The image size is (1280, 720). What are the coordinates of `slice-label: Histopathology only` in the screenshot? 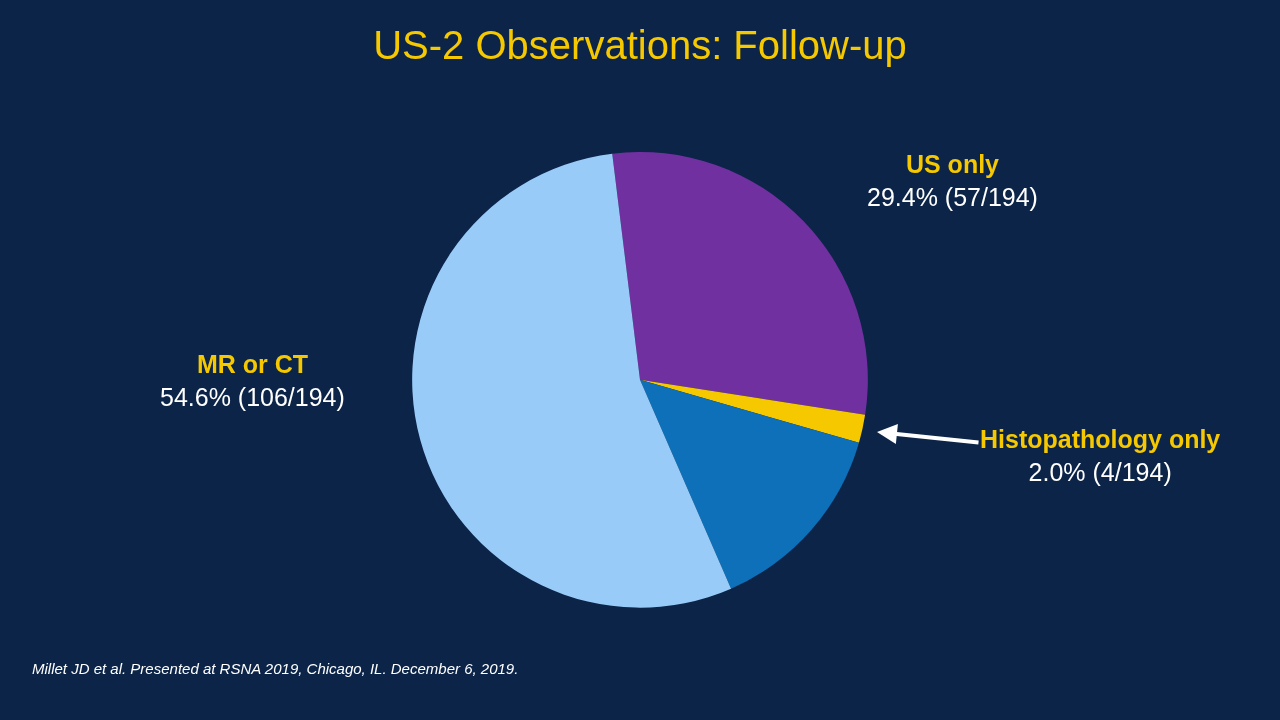 It's located at (1100, 439).